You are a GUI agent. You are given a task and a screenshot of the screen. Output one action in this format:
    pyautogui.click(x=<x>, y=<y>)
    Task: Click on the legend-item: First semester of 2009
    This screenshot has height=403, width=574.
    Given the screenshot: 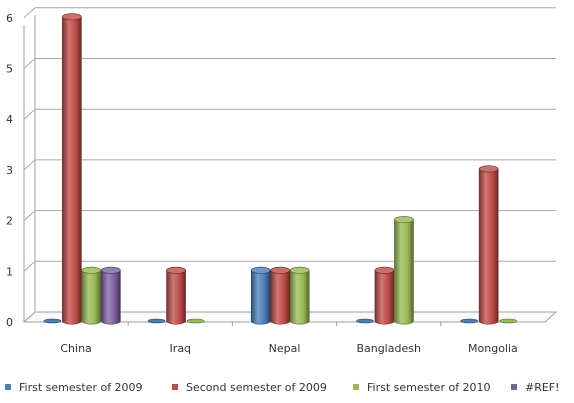 What is the action you would take?
    pyautogui.click(x=74, y=387)
    